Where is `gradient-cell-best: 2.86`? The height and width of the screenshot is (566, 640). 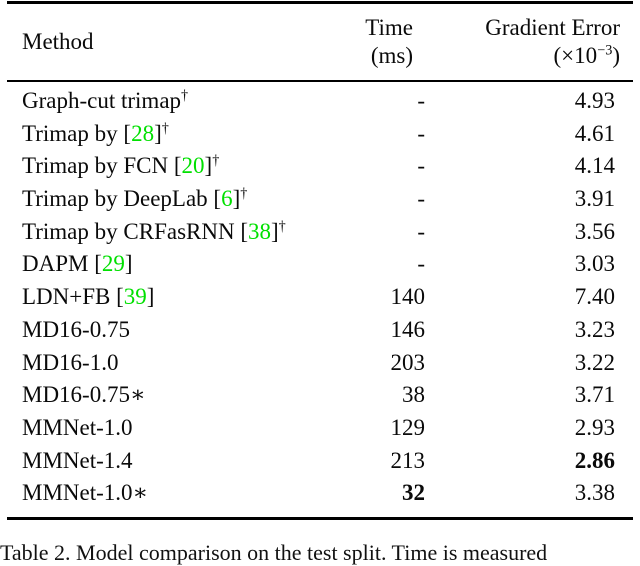 gradient-cell-best: 2.86 is located at coordinates (594, 460).